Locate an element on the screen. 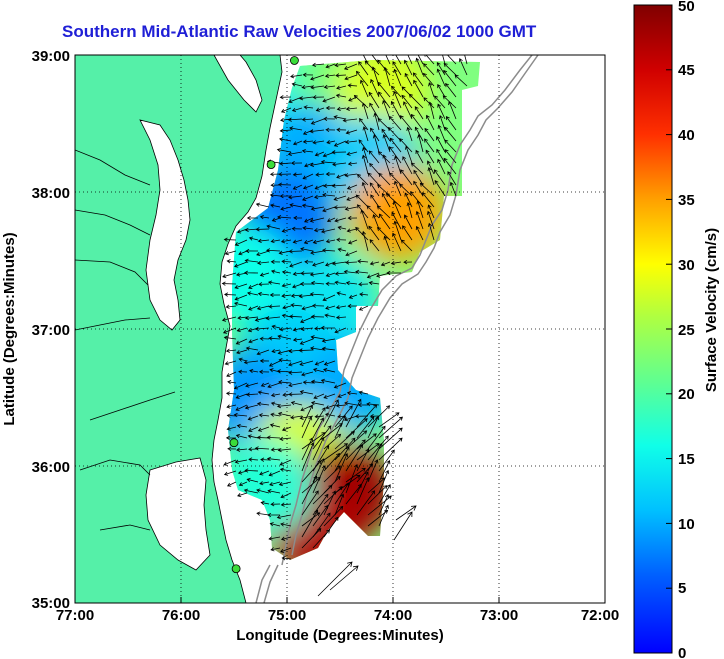 Image resolution: width=724 pixels, height=659 pixels. x-tick-label: 76:00 is located at coordinates (181, 615).